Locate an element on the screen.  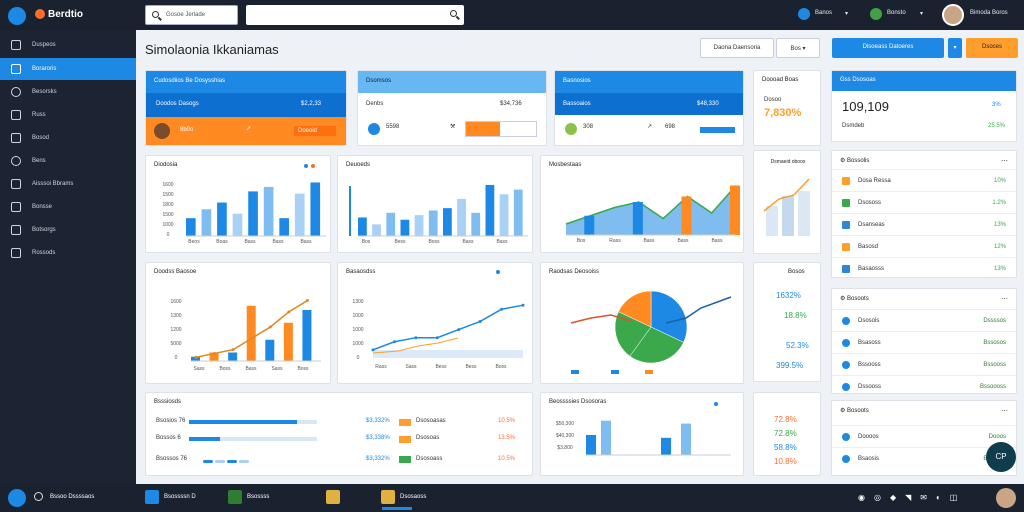
taskbar-tab: Bsossssn D is located at coordinates (180, 497).